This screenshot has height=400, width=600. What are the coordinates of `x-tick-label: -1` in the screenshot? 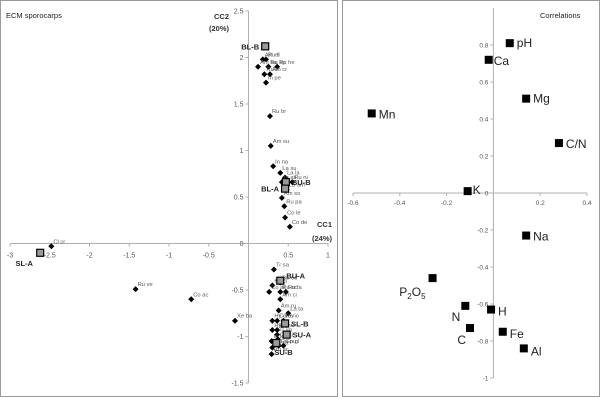 It's located at (169, 256).